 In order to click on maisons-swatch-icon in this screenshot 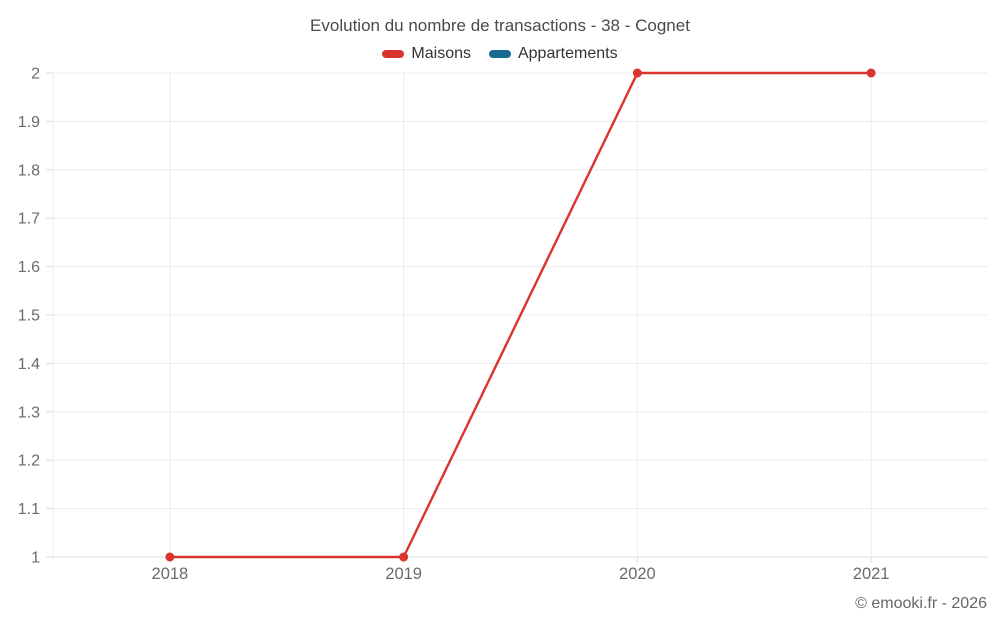, I will do `click(393, 54)`.